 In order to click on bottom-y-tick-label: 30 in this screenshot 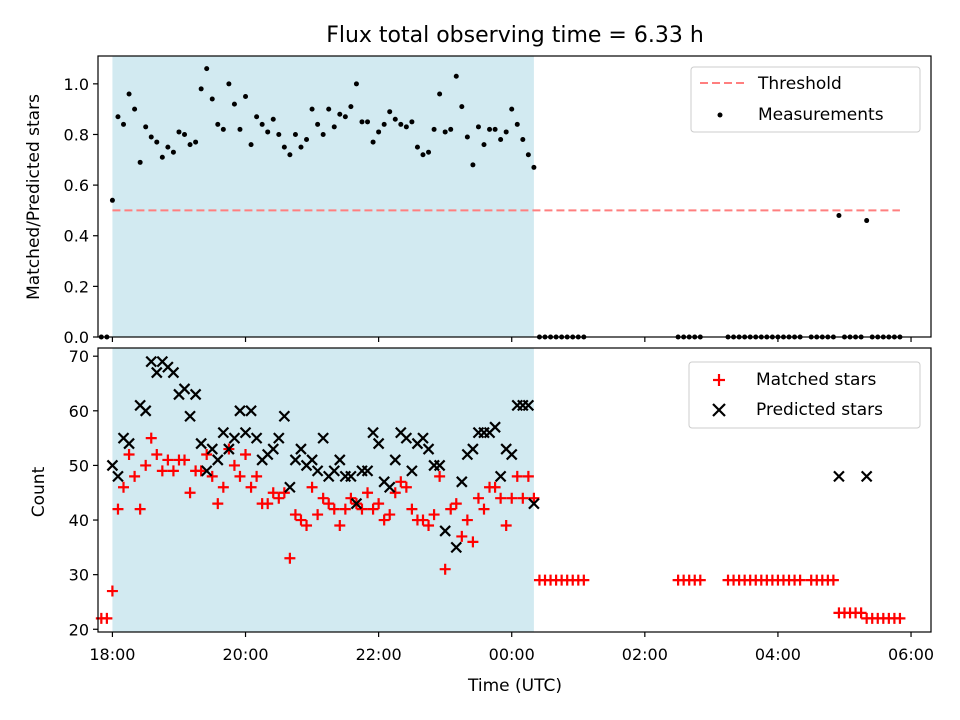, I will do `click(79, 575)`.